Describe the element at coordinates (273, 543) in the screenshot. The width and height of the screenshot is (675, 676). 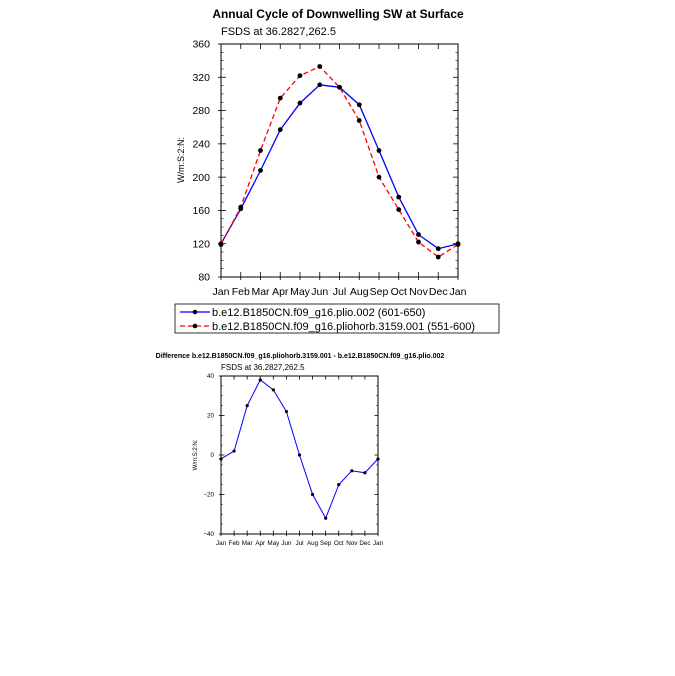
I see `chart2-xtick-label: May` at that location.